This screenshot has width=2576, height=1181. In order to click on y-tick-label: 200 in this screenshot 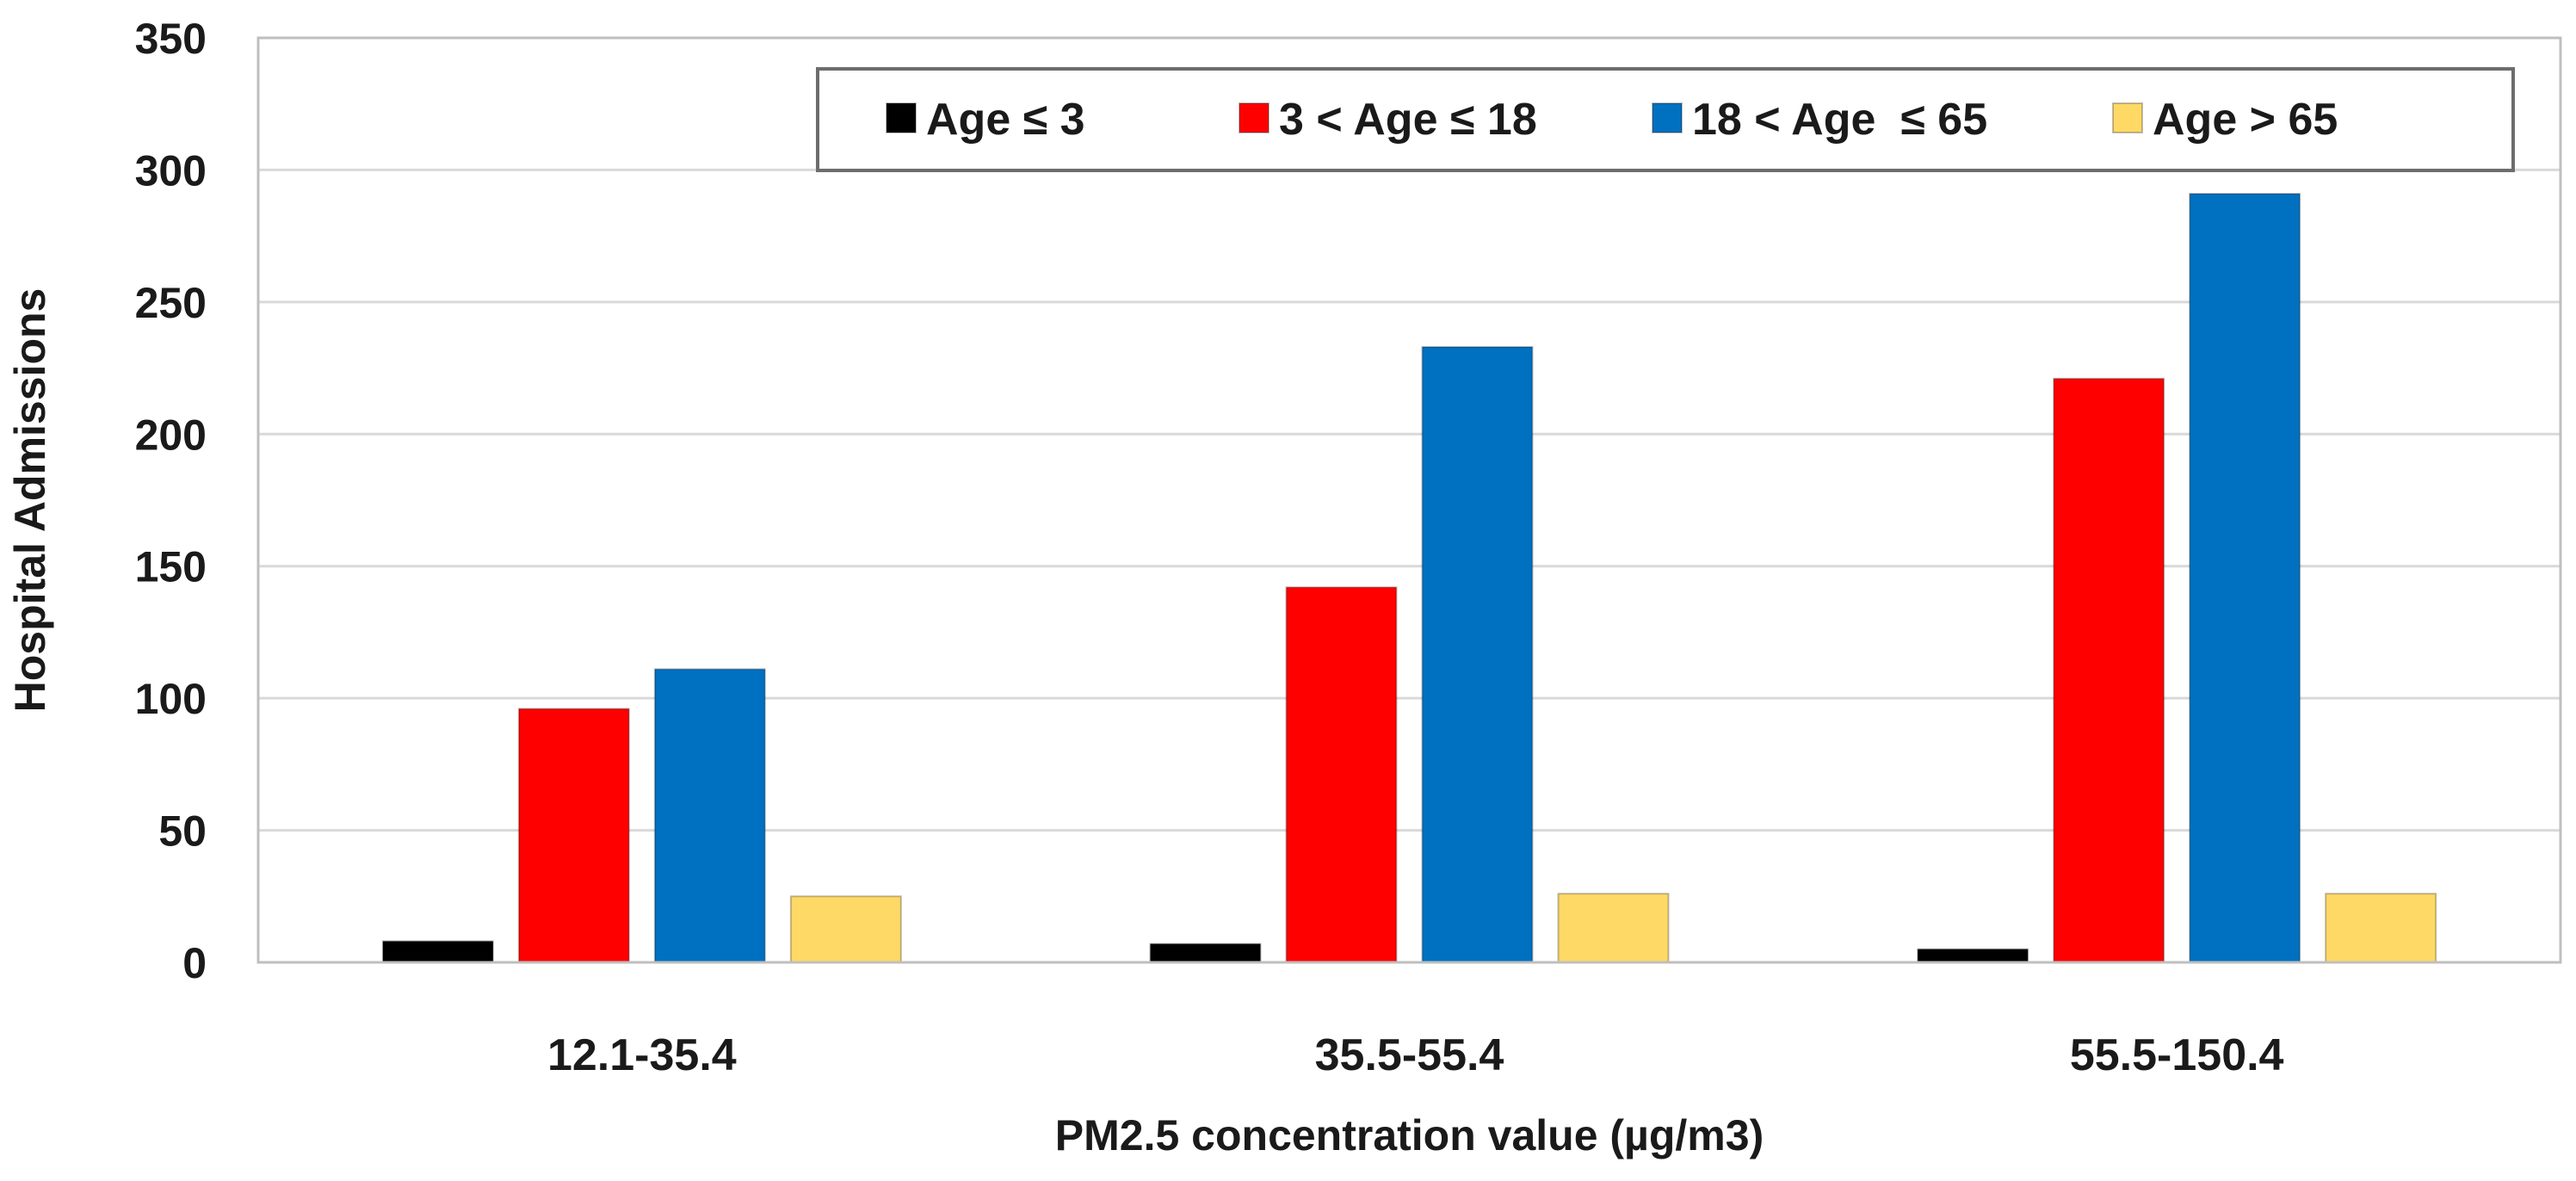, I will do `click(171, 435)`.